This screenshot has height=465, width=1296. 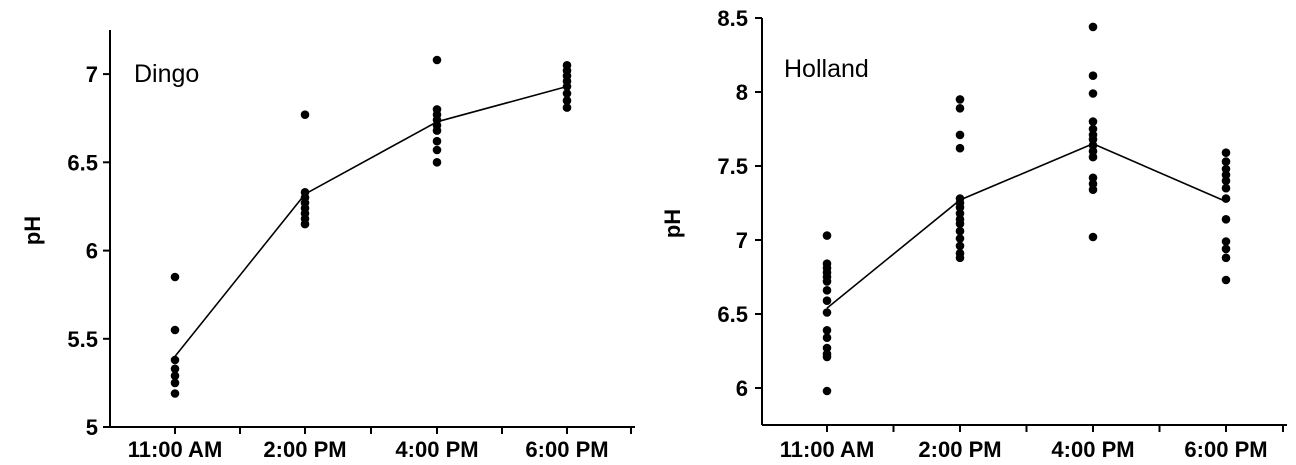 What do you see at coordinates (826, 69) in the screenshot?
I see `panel-title: Holland` at bounding box center [826, 69].